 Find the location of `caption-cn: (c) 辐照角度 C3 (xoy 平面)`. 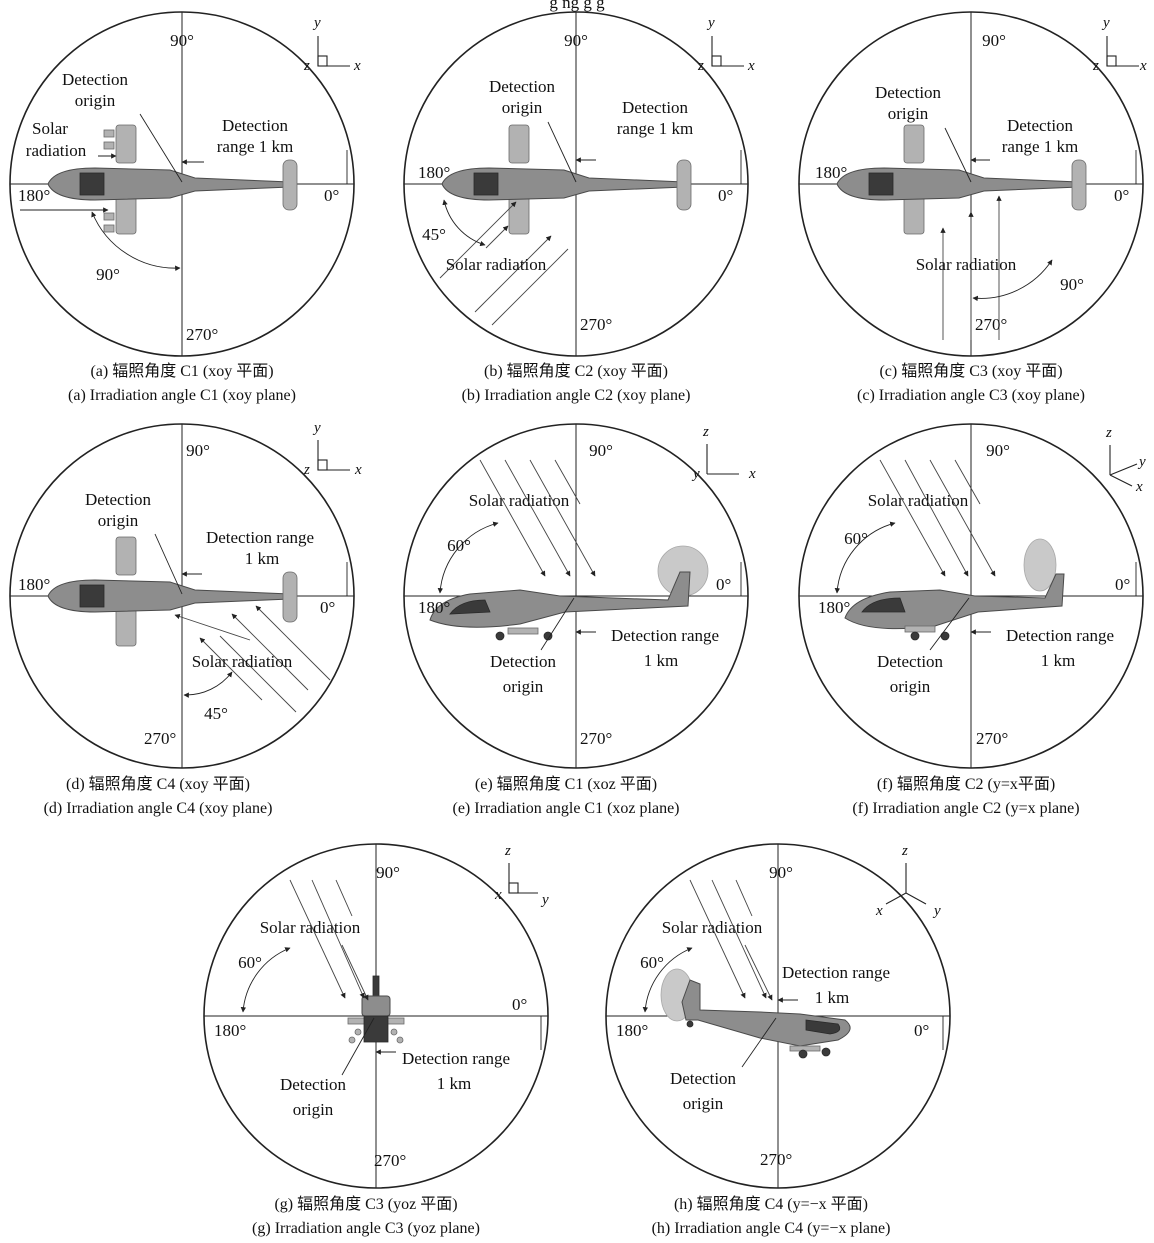

caption-cn: (c) 辐照角度 C3 (xoy 平面) is located at coordinates (970, 371).